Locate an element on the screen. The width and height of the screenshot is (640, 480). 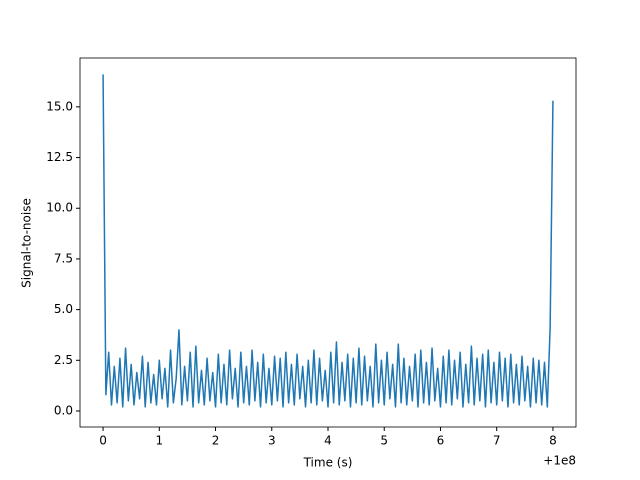
x-offset-label: +1e8 is located at coordinates (559, 461).